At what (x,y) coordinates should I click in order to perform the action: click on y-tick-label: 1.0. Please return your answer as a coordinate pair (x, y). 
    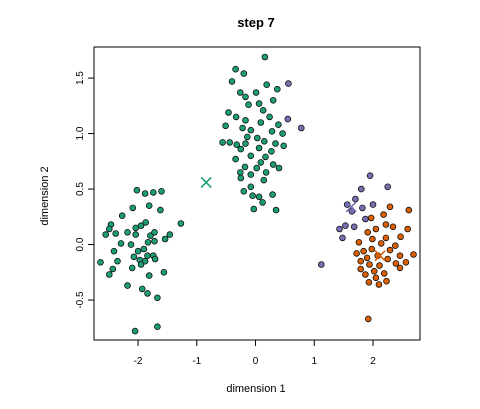
    Looking at the image, I should click on (80, 133).